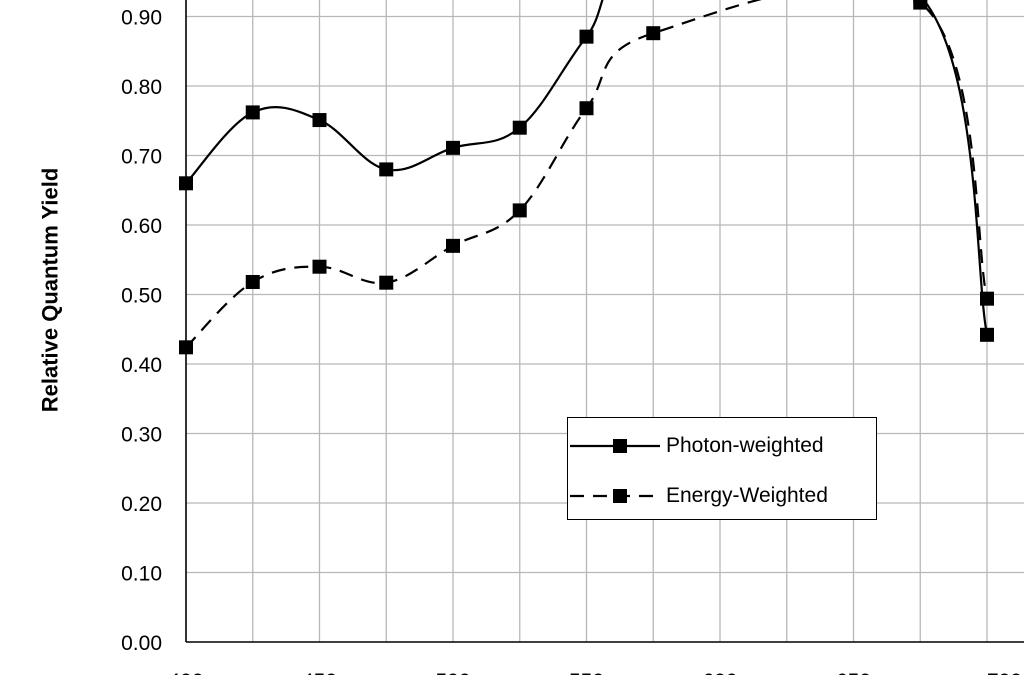 The height and width of the screenshot is (675, 1024). Describe the element at coordinates (1004, 672) in the screenshot. I see `x-tick-label: 700` at that location.